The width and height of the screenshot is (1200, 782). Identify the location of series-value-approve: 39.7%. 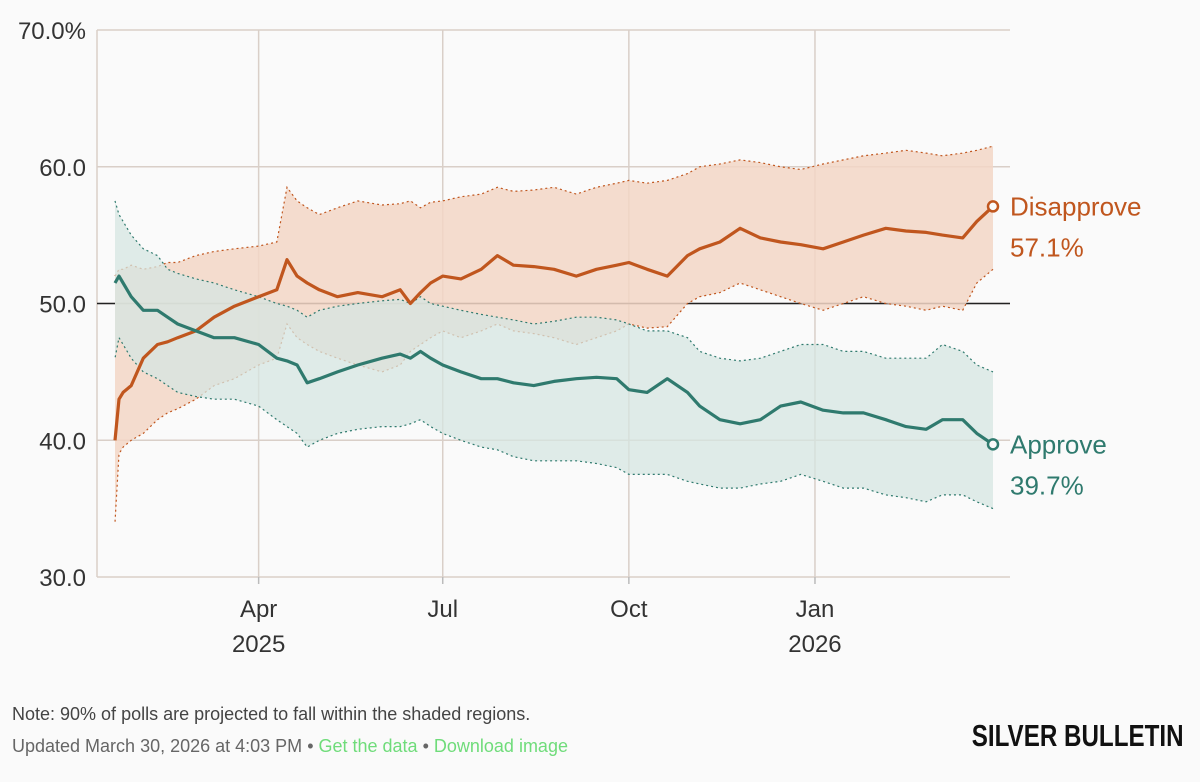
(1047, 485).